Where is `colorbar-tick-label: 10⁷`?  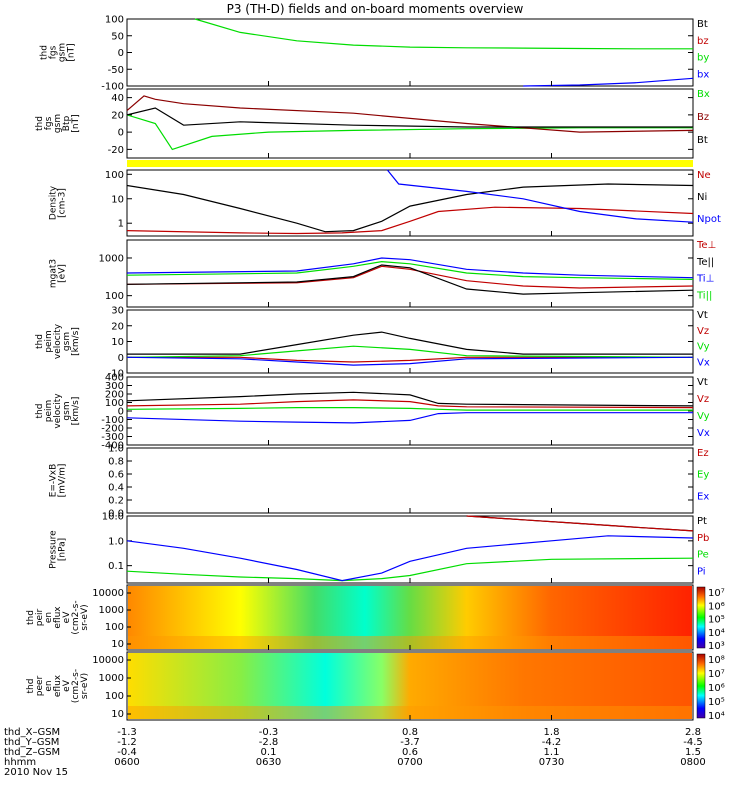 colorbar-tick-label: 10⁷ is located at coordinates (716, 593).